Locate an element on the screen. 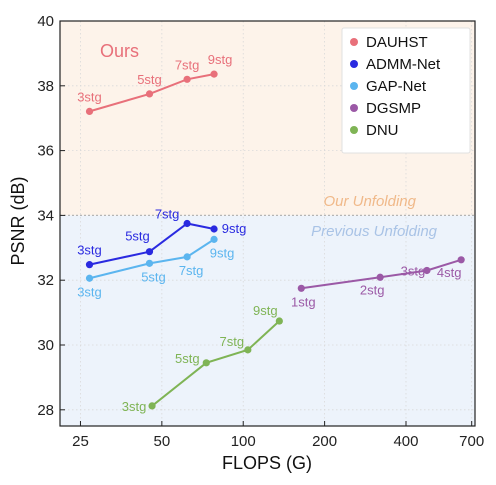 The width and height of the screenshot is (496, 485). series-dauhst: 3stg 5stg 7stg 9stg is located at coordinates (154, 83).